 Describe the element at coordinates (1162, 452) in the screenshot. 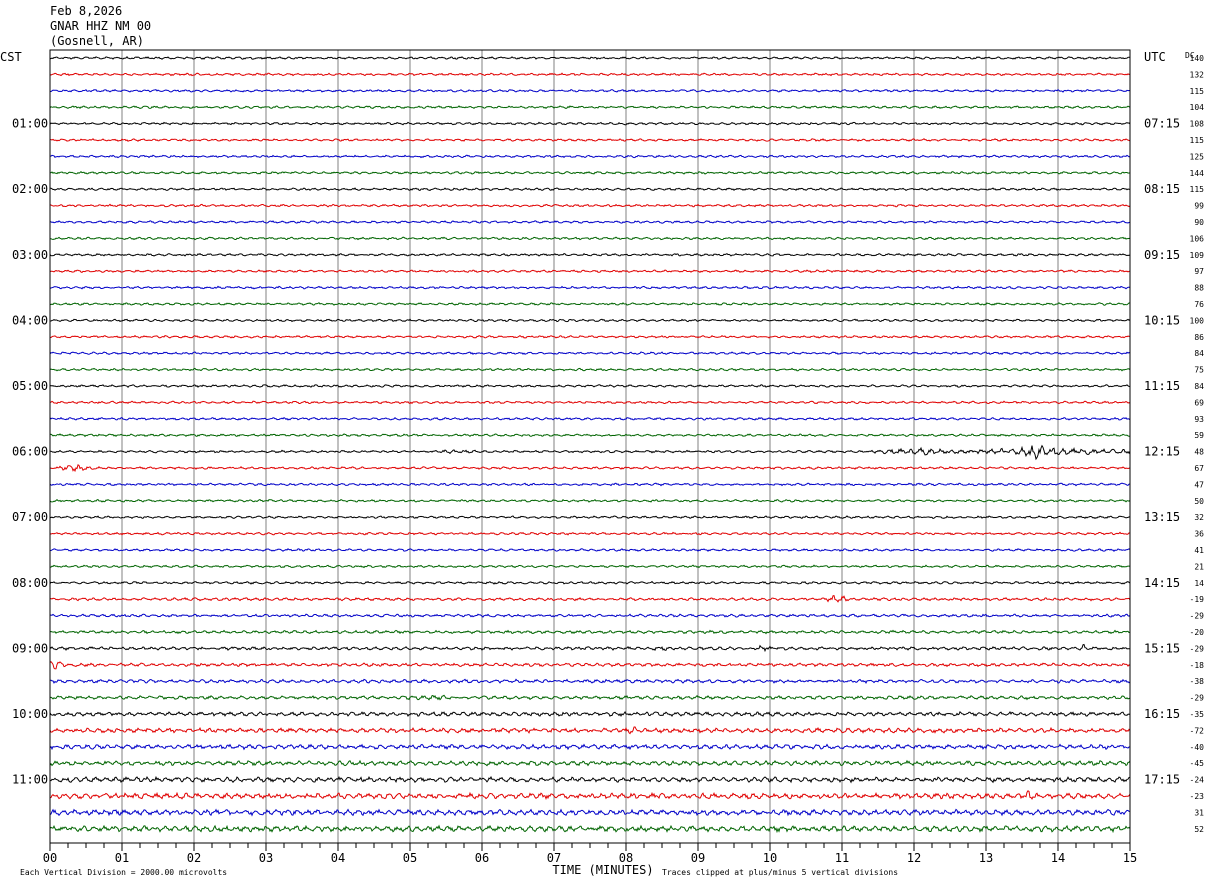

I see `utc-hour-label: 12:15` at that location.